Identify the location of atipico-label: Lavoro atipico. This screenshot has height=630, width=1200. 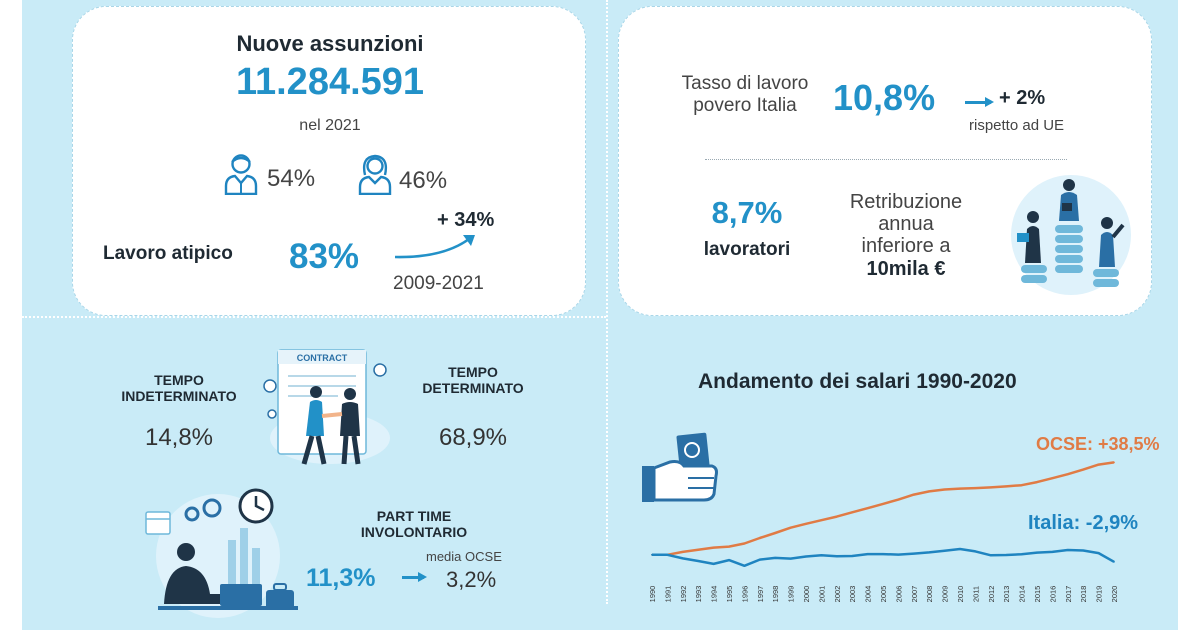
(168, 253).